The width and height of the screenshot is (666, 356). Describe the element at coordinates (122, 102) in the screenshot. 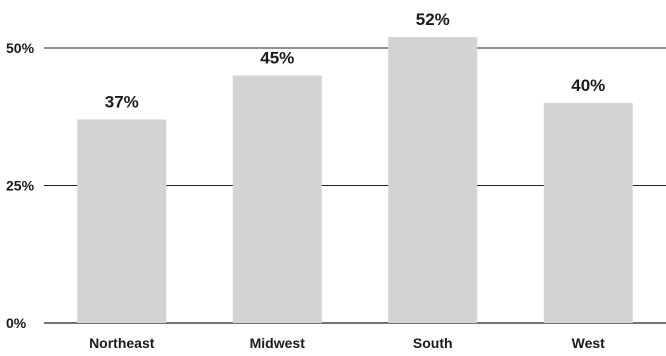

I see `data-label-northeast: 37%` at that location.